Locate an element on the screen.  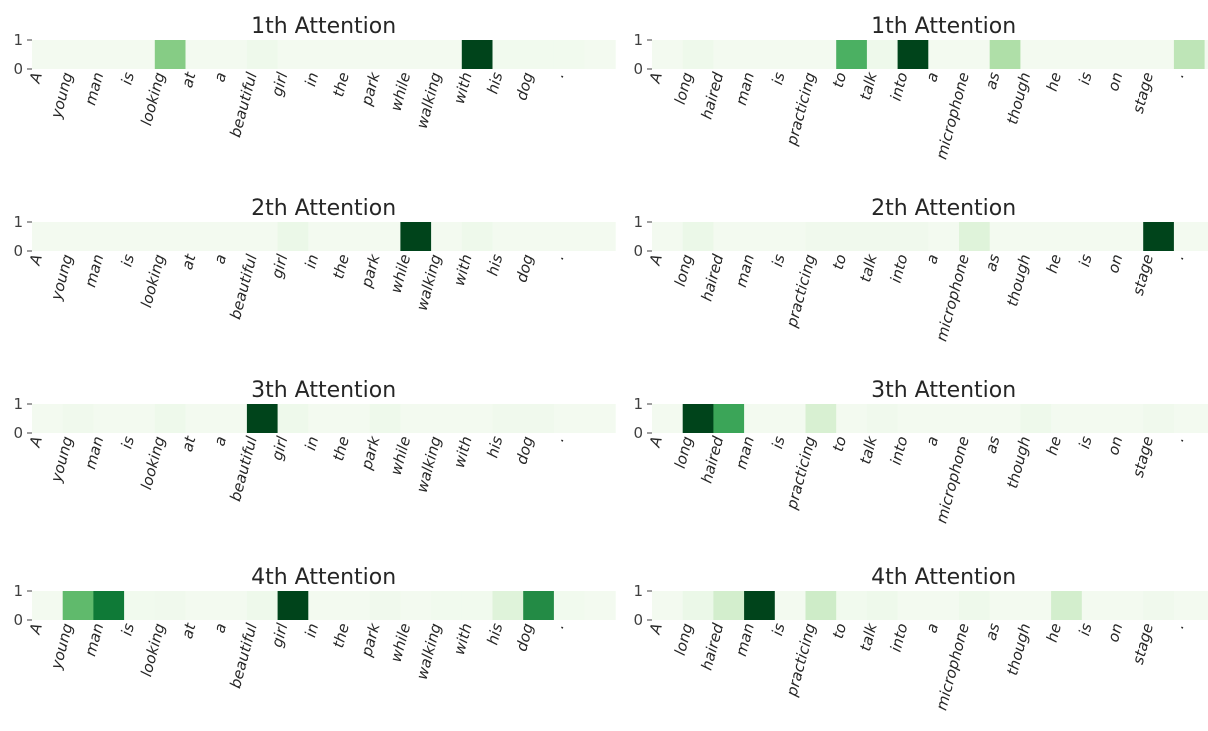
x-tick-label: though is located at coordinates (1018, 462).